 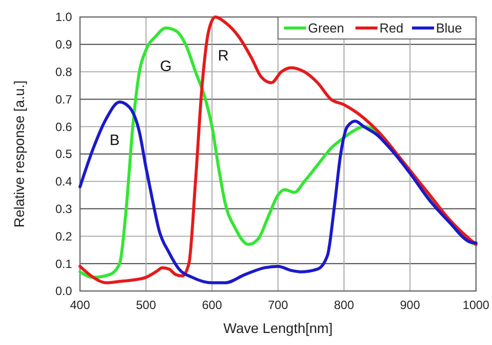 What do you see at coordinates (326, 28) in the screenshot?
I see `legend-label: Green` at bounding box center [326, 28].